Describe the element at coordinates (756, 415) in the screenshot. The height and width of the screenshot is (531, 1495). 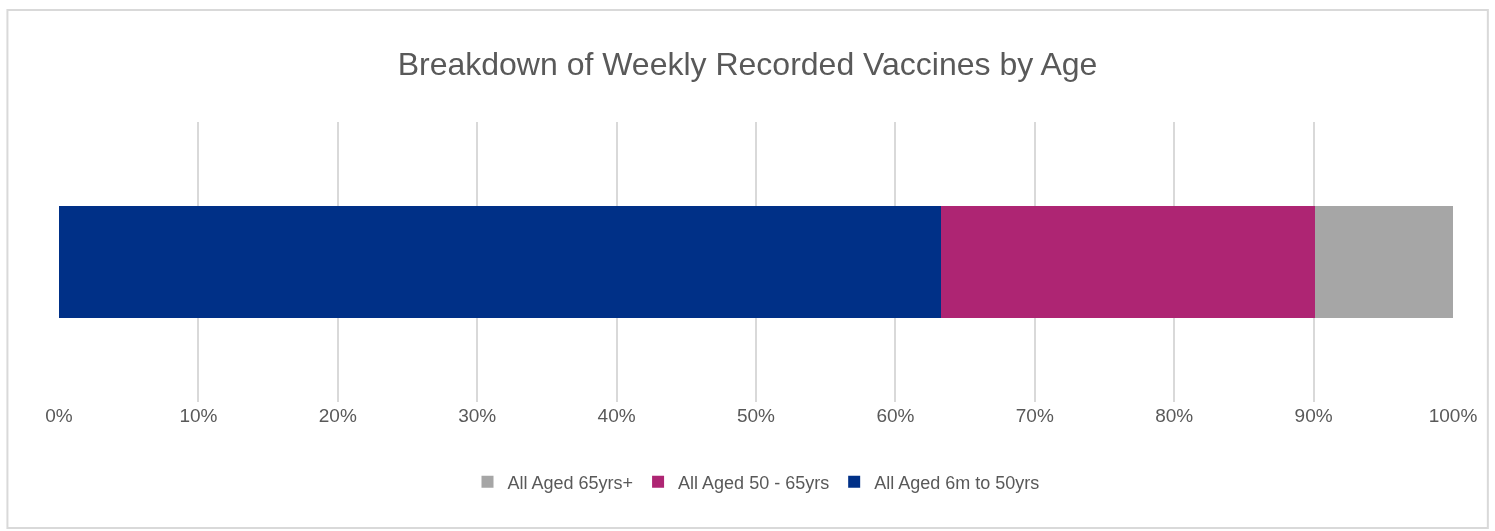
I see `x-tick-label: 50%` at that location.